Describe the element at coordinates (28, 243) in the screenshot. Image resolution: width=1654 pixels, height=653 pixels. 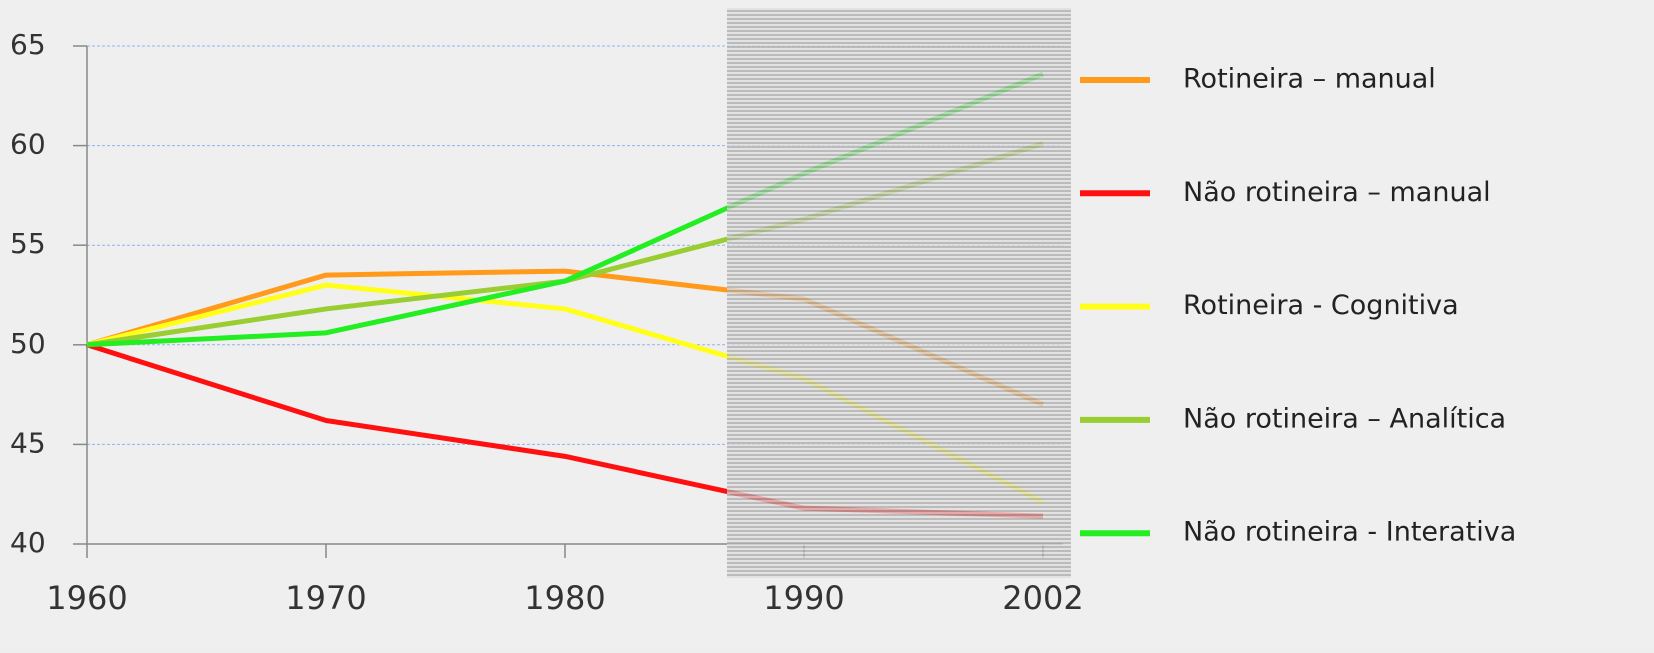
I see `y-tick-label: 55` at that location.